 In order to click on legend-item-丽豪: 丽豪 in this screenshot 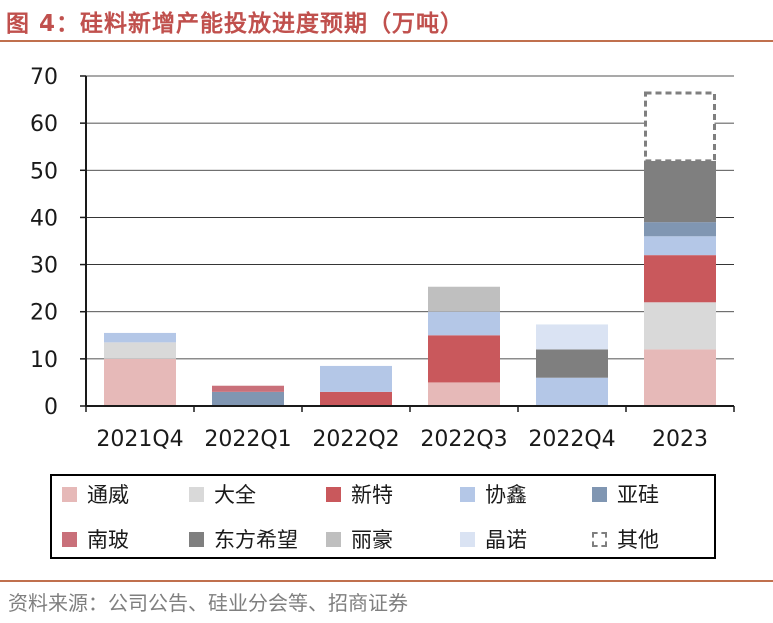, I will do `click(359, 539)`.